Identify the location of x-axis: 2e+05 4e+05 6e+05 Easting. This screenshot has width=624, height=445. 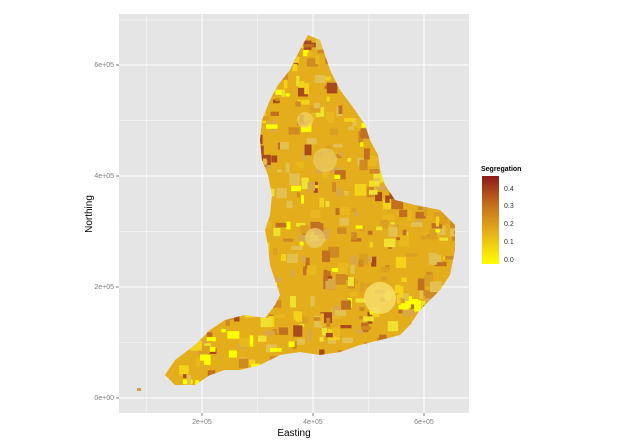
(313, 426).